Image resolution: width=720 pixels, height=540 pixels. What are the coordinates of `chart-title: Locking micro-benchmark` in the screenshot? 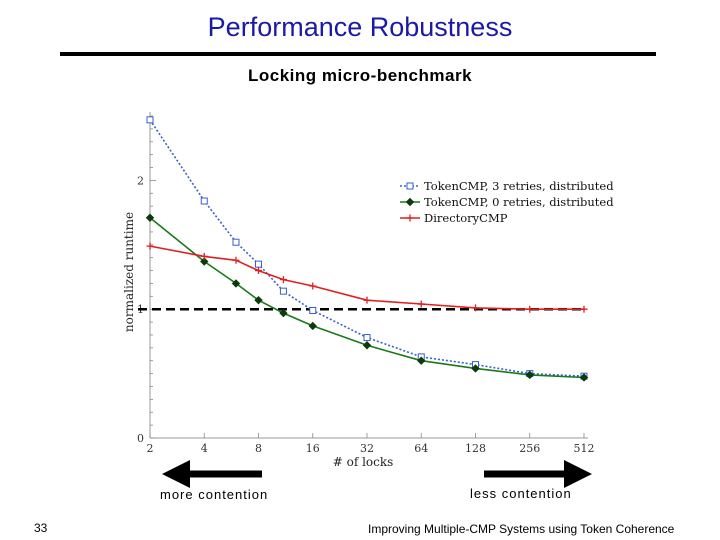 It's located at (360, 75).